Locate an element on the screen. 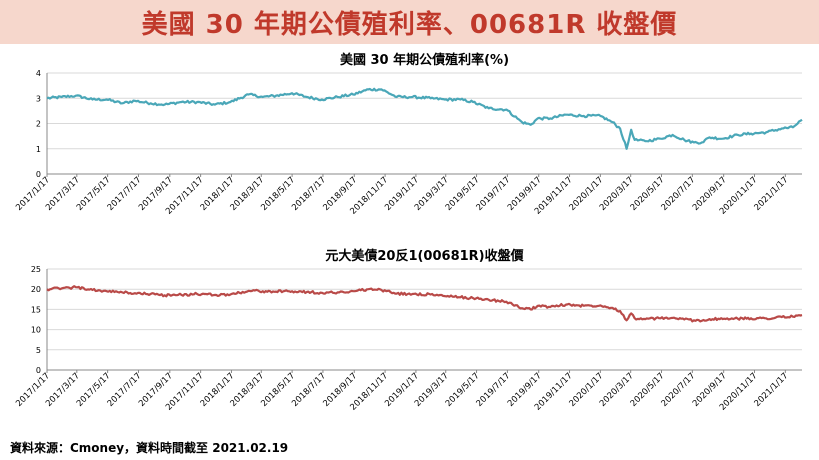 The height and width of the screenshot is (460, 819). y-tick-label: 10 is located at coordinates (36, 330).